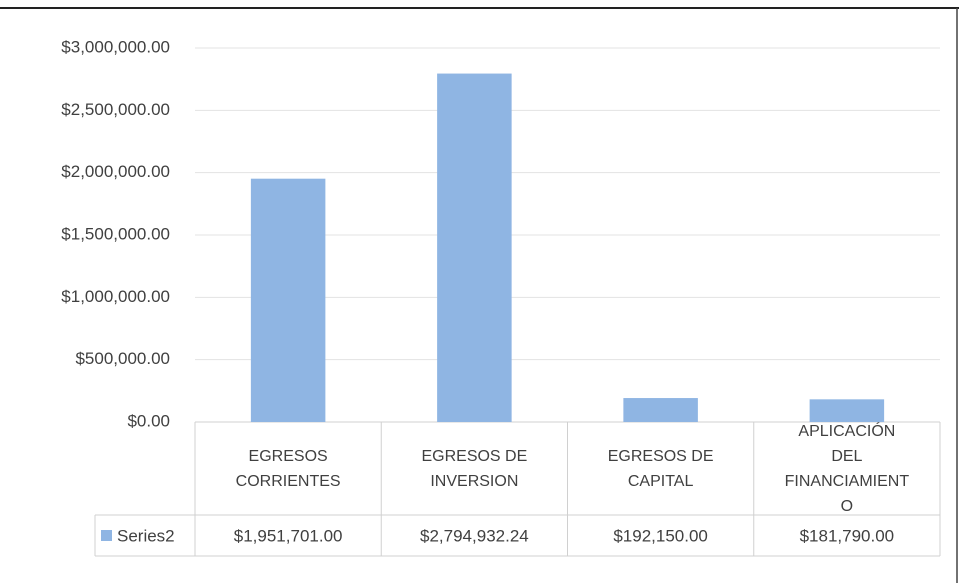  What do you see at coordinates (148, 420) in the screenshot?
I see `y-tick-label: $0.00` at bounding box center [148, 420].